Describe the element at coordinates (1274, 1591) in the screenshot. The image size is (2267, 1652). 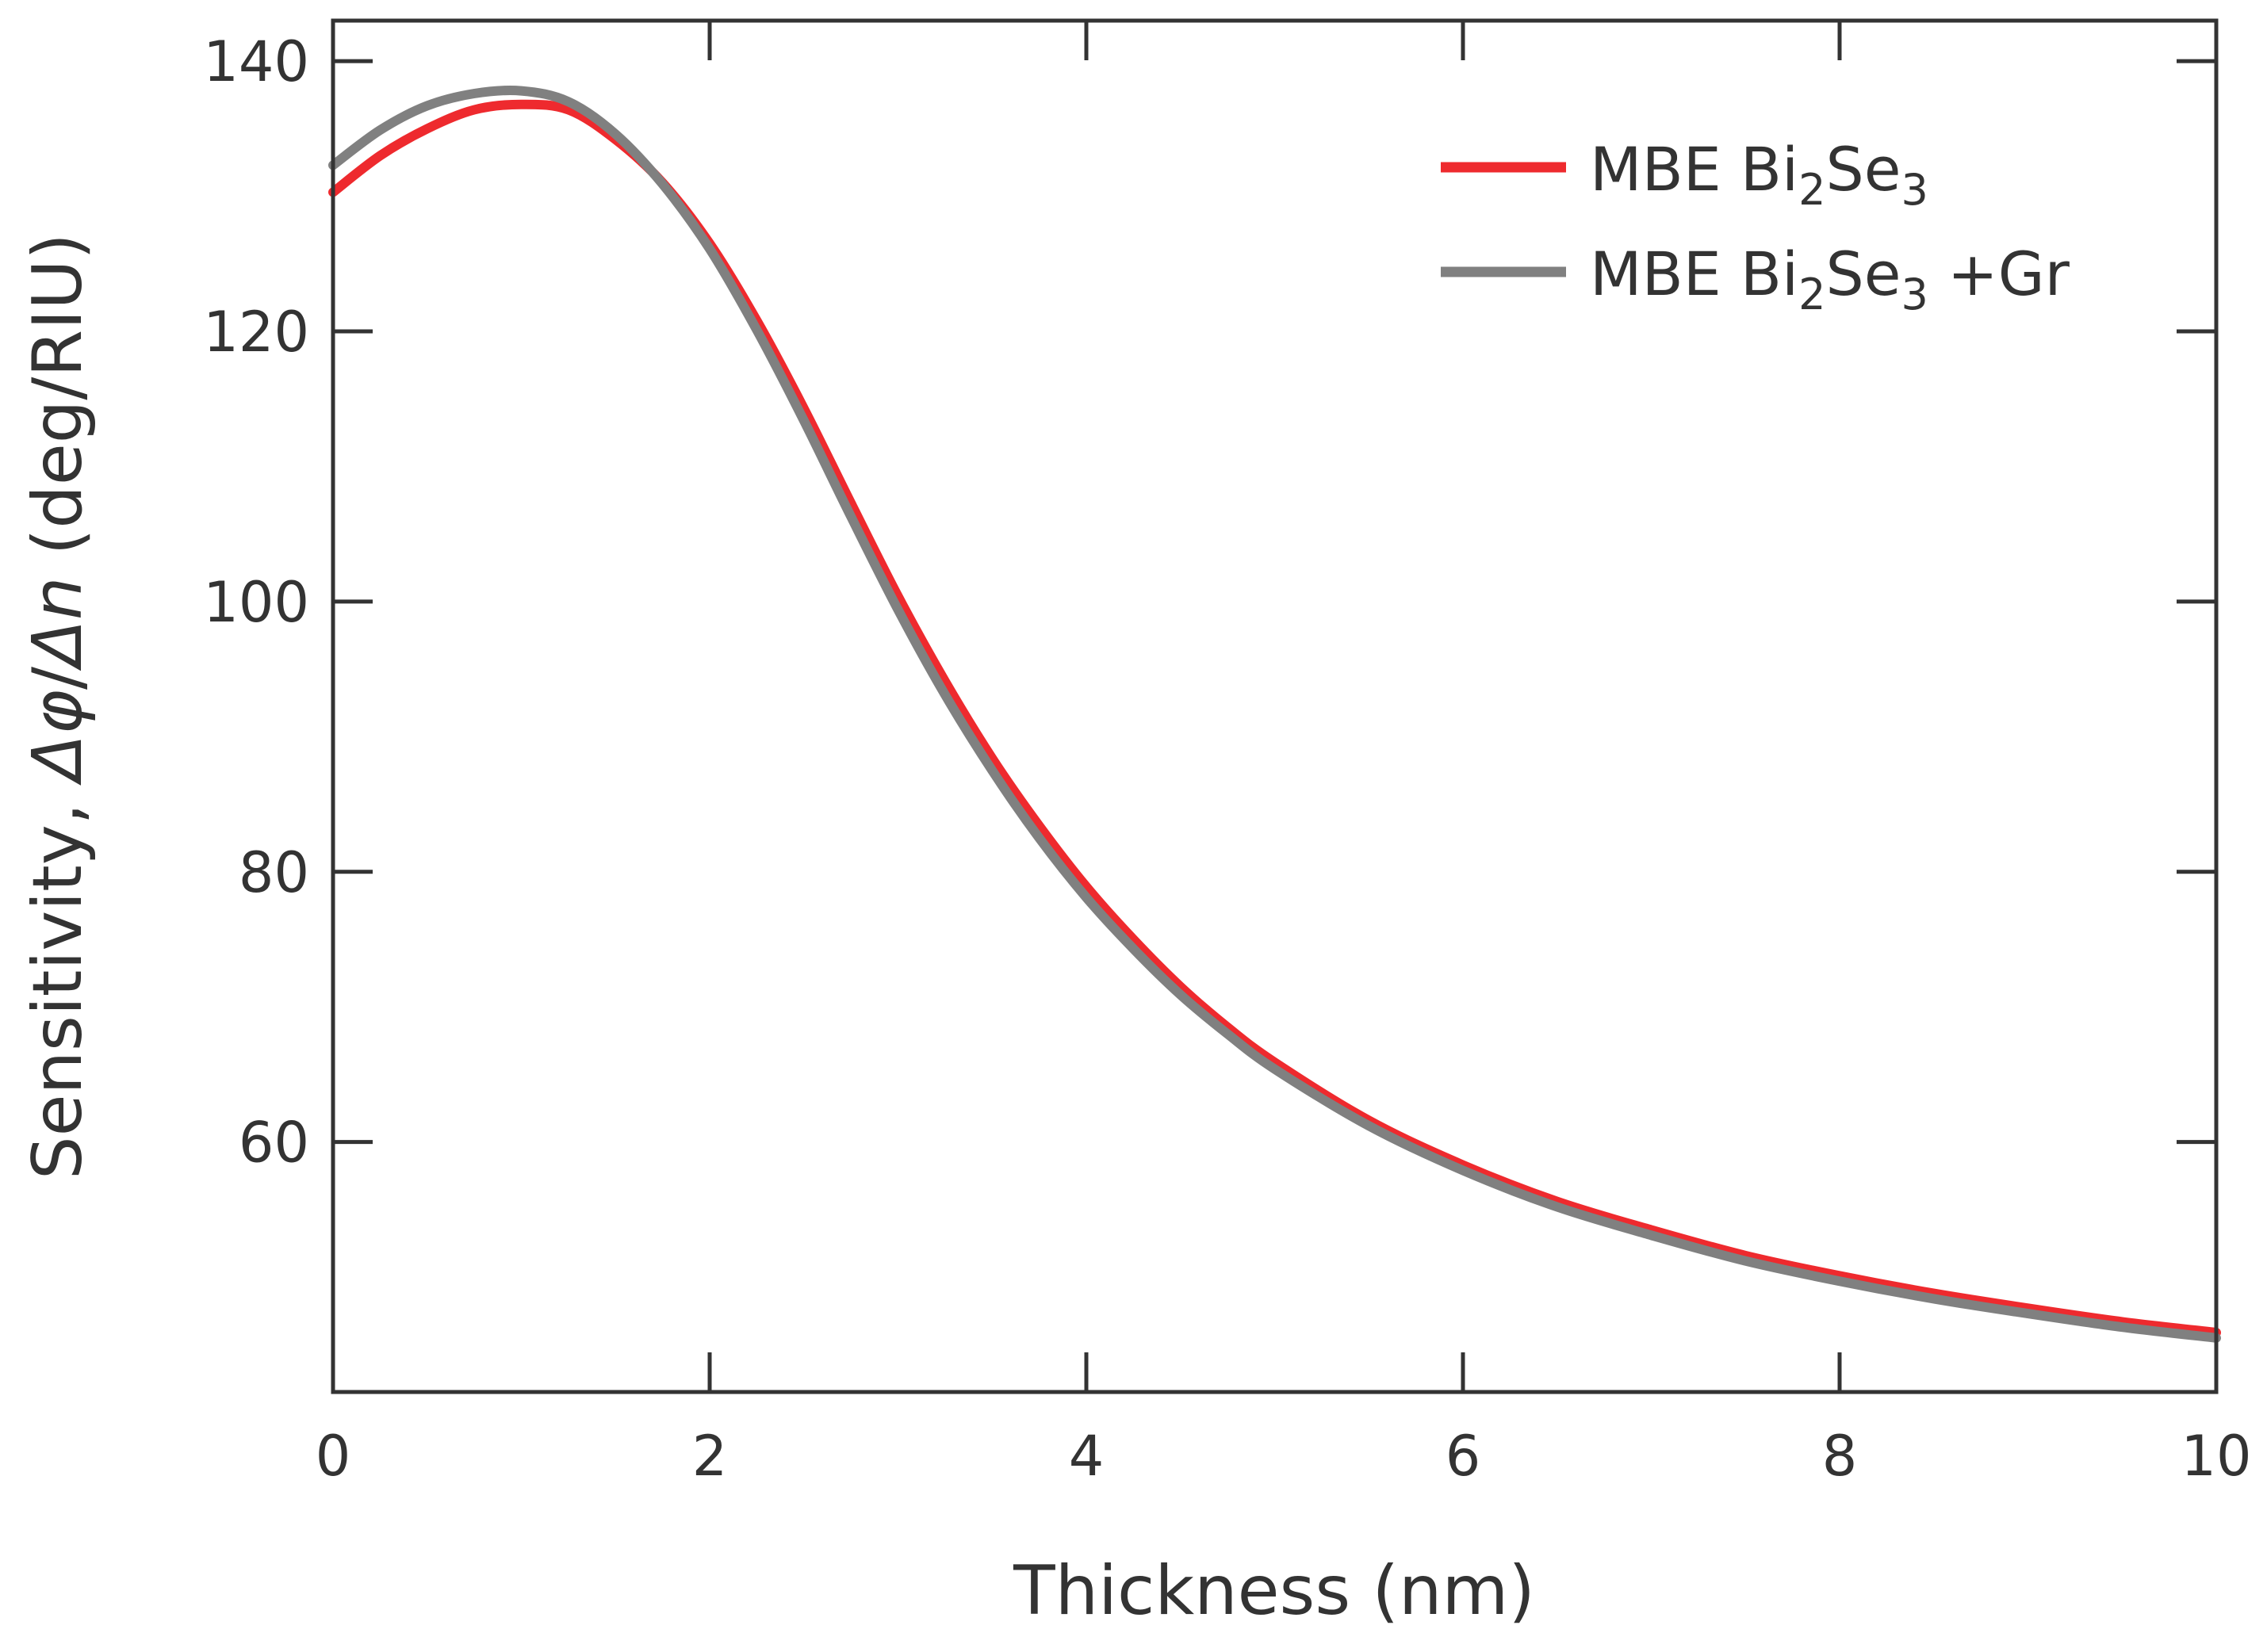
I see `x-axis-title: Thickness (nm)` at that location.